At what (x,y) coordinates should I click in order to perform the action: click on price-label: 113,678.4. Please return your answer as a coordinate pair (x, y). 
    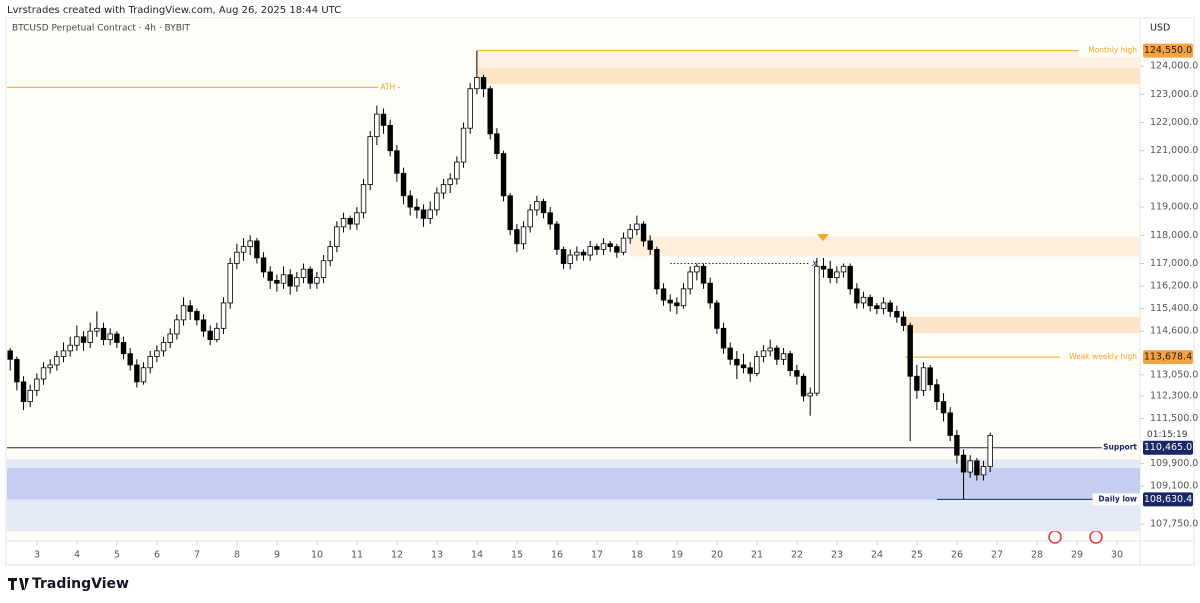
    Looking at the image, I should click on (1168, 357).